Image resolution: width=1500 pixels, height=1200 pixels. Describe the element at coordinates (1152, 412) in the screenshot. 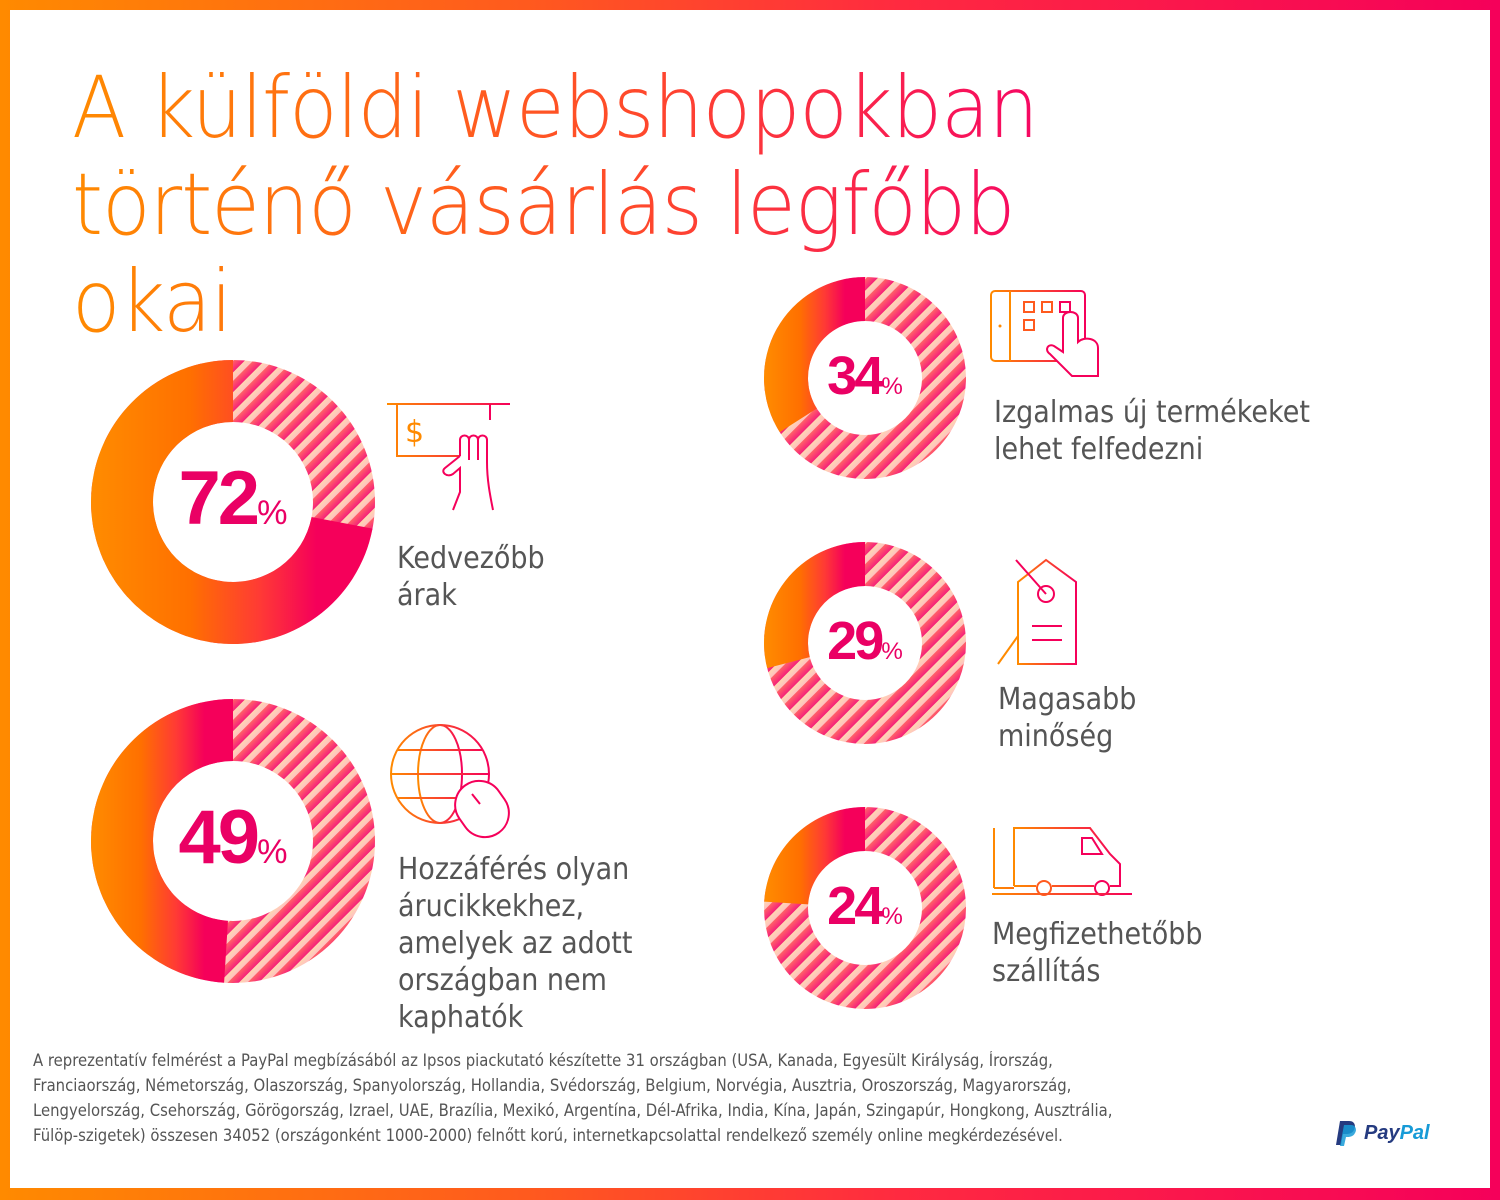

I see `label-line: Izgalmas új termékeket` at that location.